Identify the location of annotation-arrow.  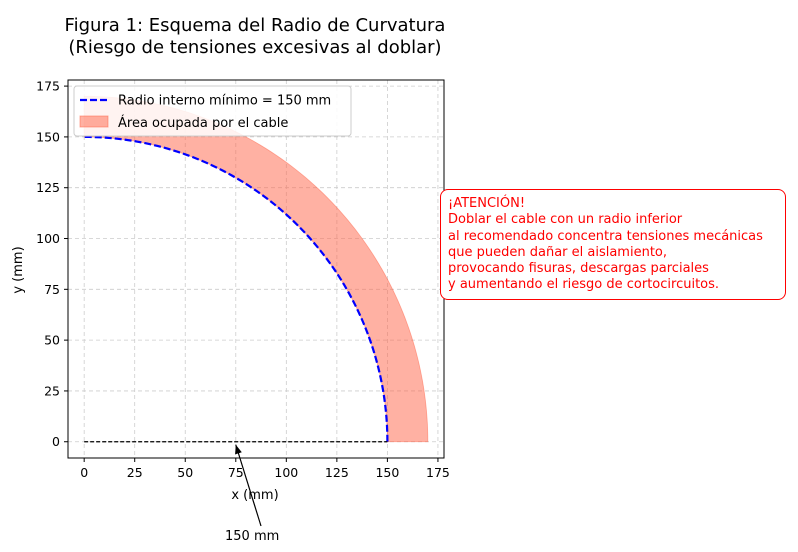
(248, 485).